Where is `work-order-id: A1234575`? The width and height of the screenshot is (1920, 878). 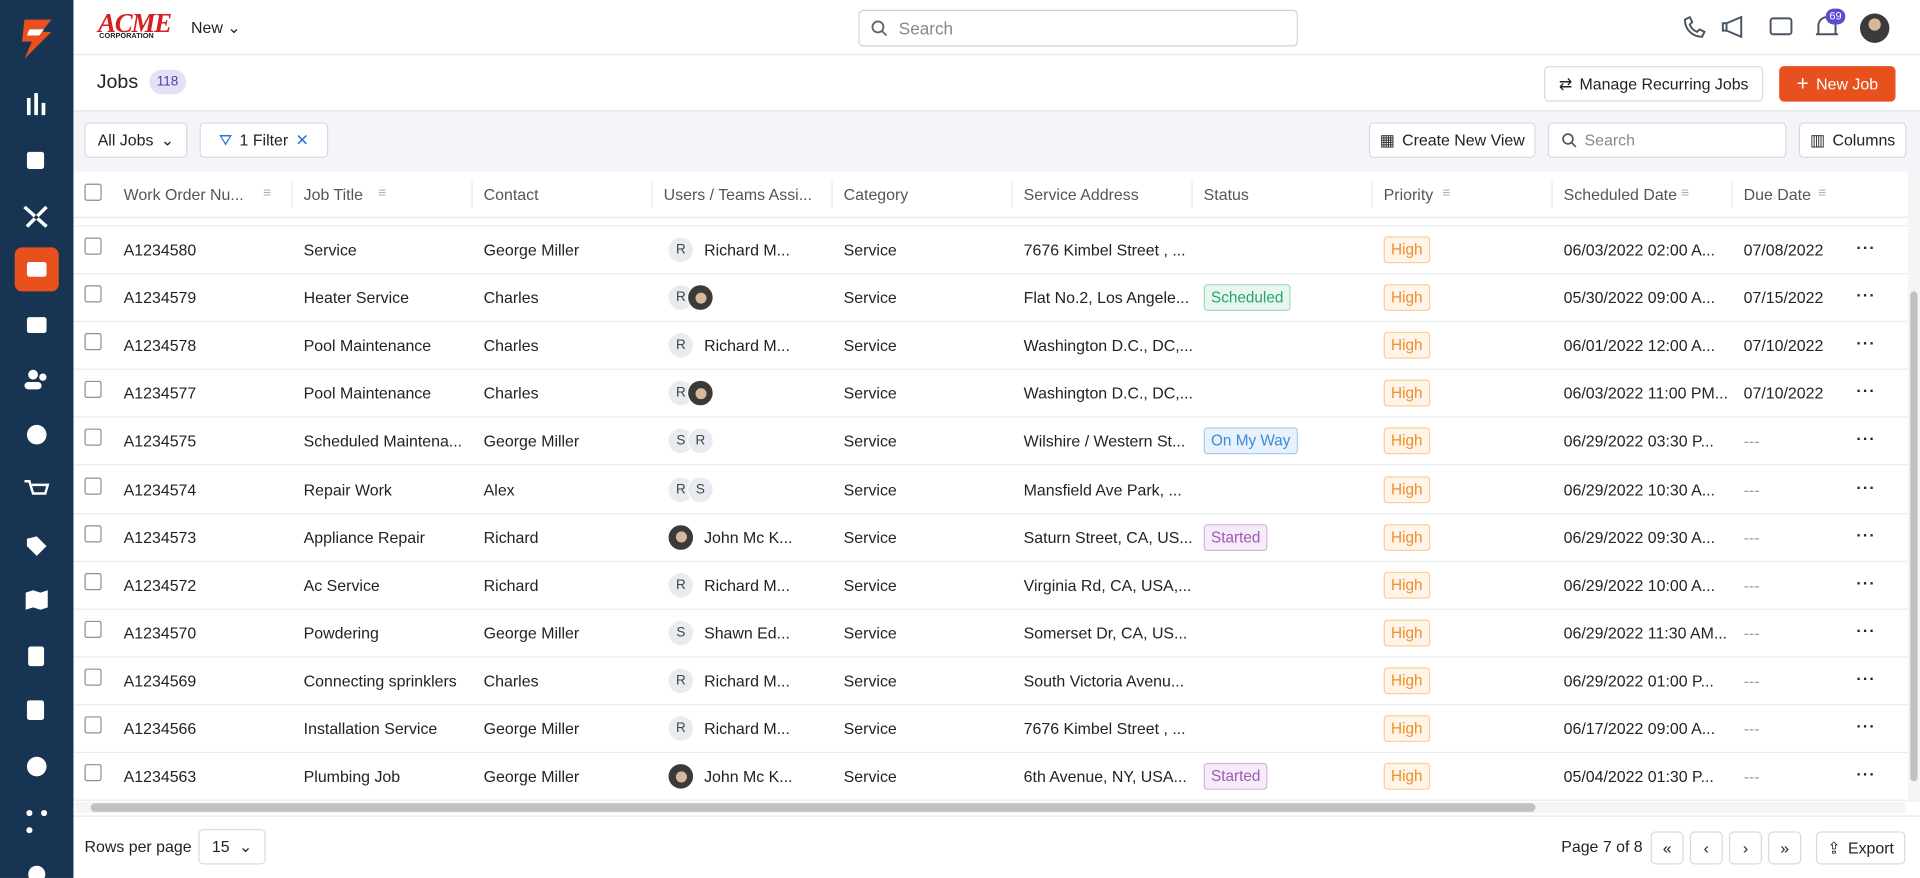 work-order-id: A1234575 is located at coordinates (160, 441).